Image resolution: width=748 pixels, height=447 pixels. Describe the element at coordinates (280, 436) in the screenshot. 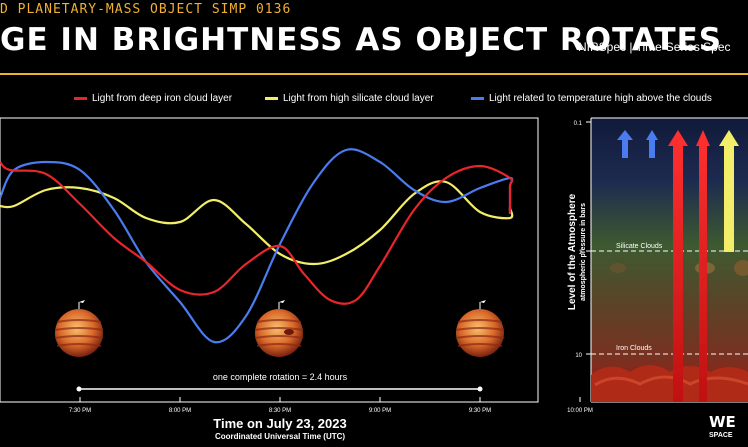

I see `x-axis-sublabel: Coordinated Universal Time (UTC)` at that location.